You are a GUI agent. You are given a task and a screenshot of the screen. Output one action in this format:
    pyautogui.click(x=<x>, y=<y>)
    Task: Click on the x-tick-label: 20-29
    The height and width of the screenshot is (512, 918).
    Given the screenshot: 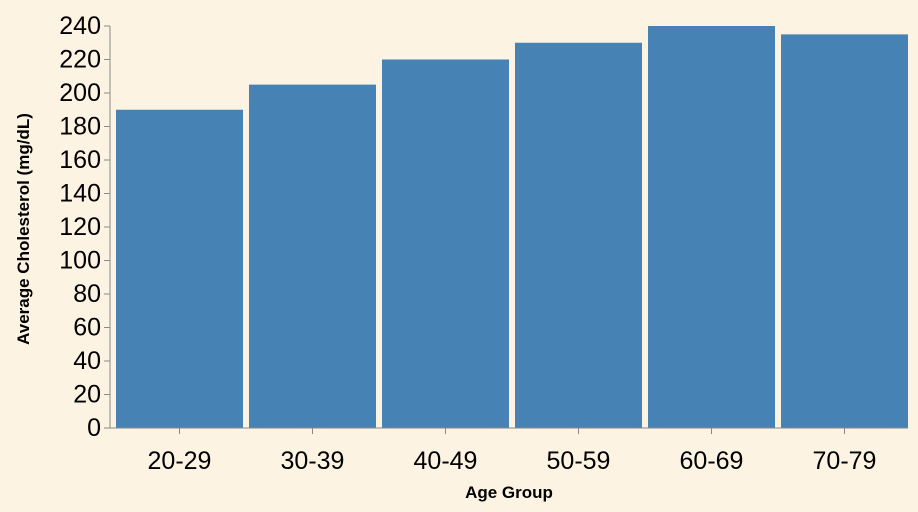 What is the action you would take?
    pyautogui.click(x=180, y=461)
    